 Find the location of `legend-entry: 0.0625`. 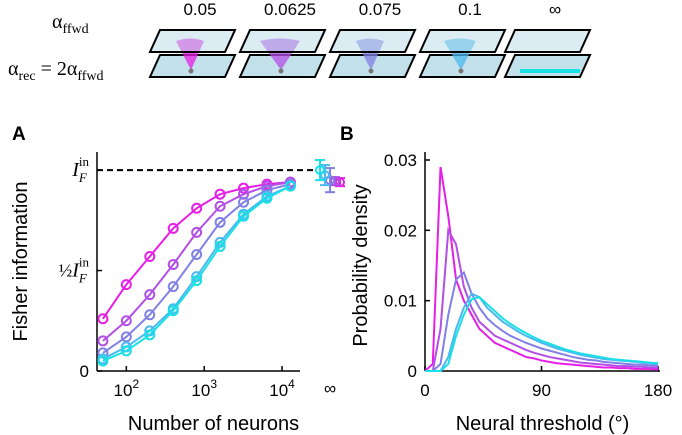

legend-entry: 0.0625 is located at coordinates (290, 9).